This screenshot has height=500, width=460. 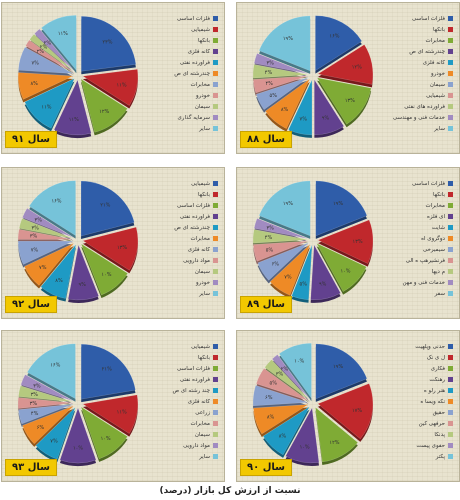 I want to click on legend-item: ل ی نک, so click(x=423, y=357).